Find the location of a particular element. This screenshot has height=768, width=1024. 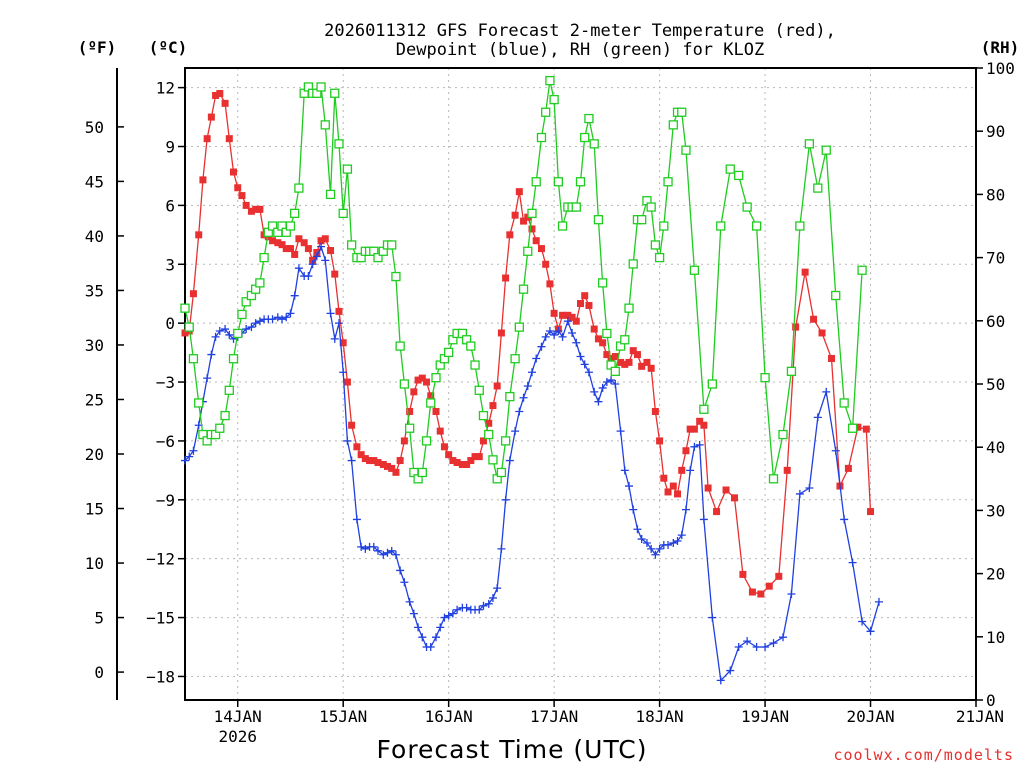

time-tick-label: 15JAN is located at coordinates (343, 716).